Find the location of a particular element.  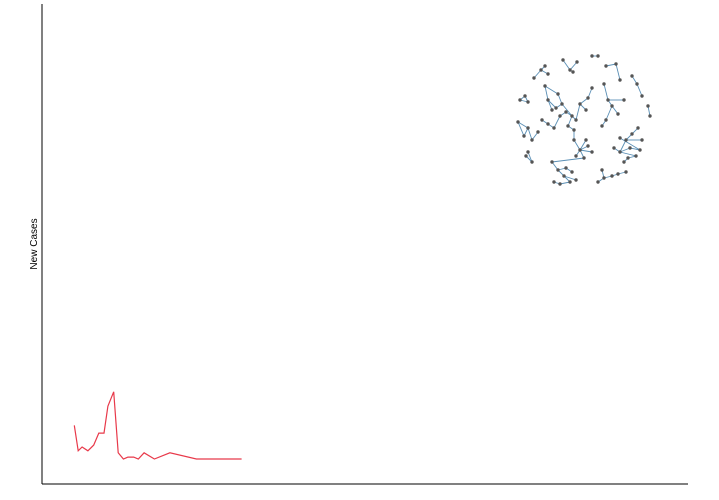

contact-network-graph is located at coordinates (584, 120).